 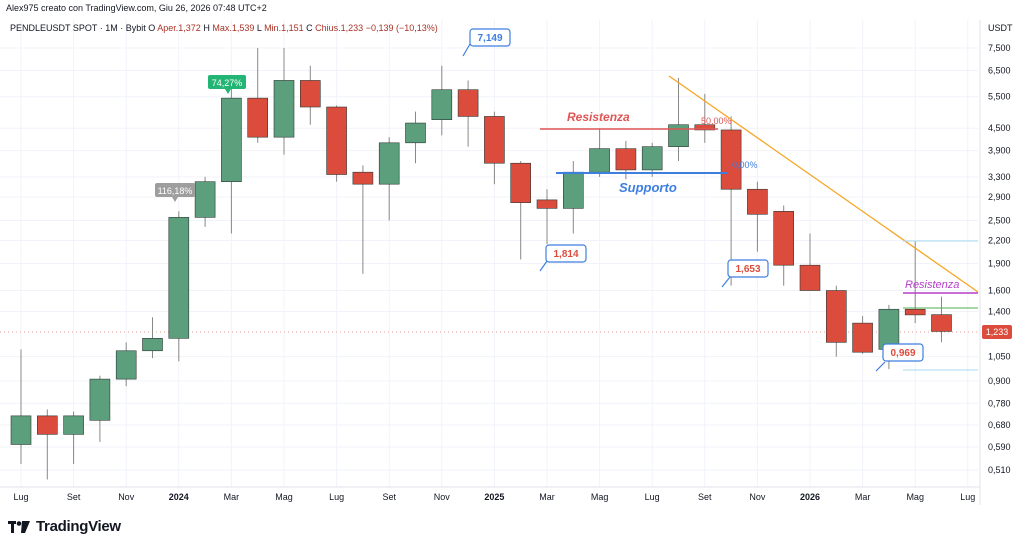 I want to click on callout-low-oct25-text: 1,653, so click(x=747, y=269).